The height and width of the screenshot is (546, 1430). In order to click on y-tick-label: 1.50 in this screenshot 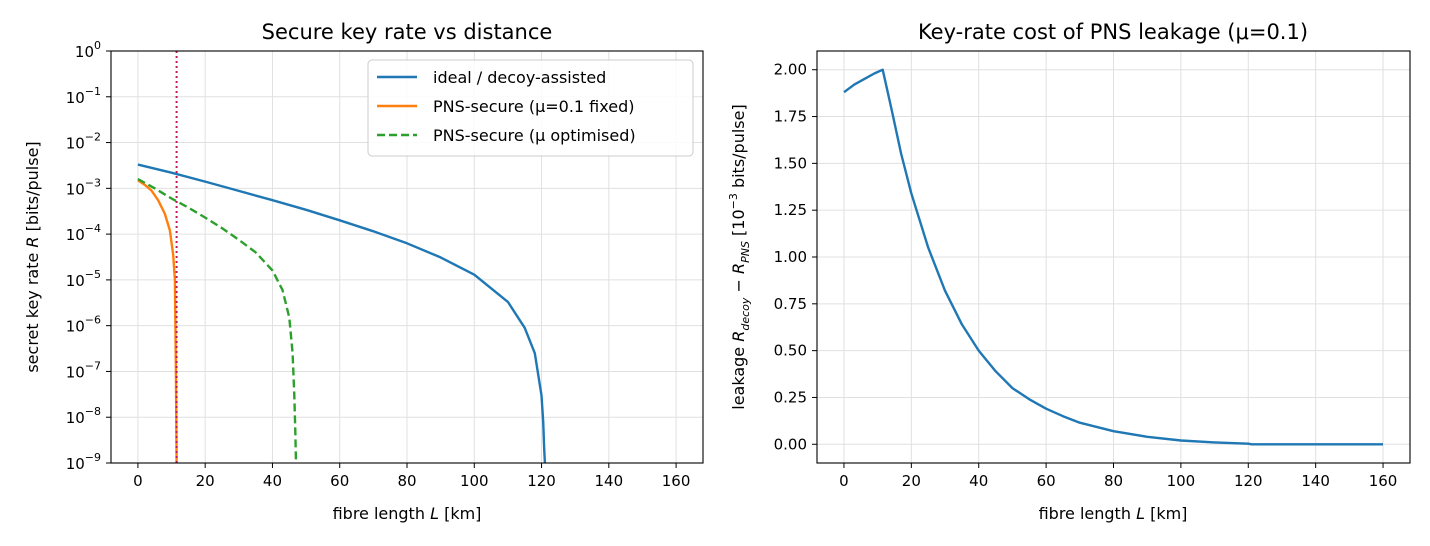, I will do `click(790, 163)`.